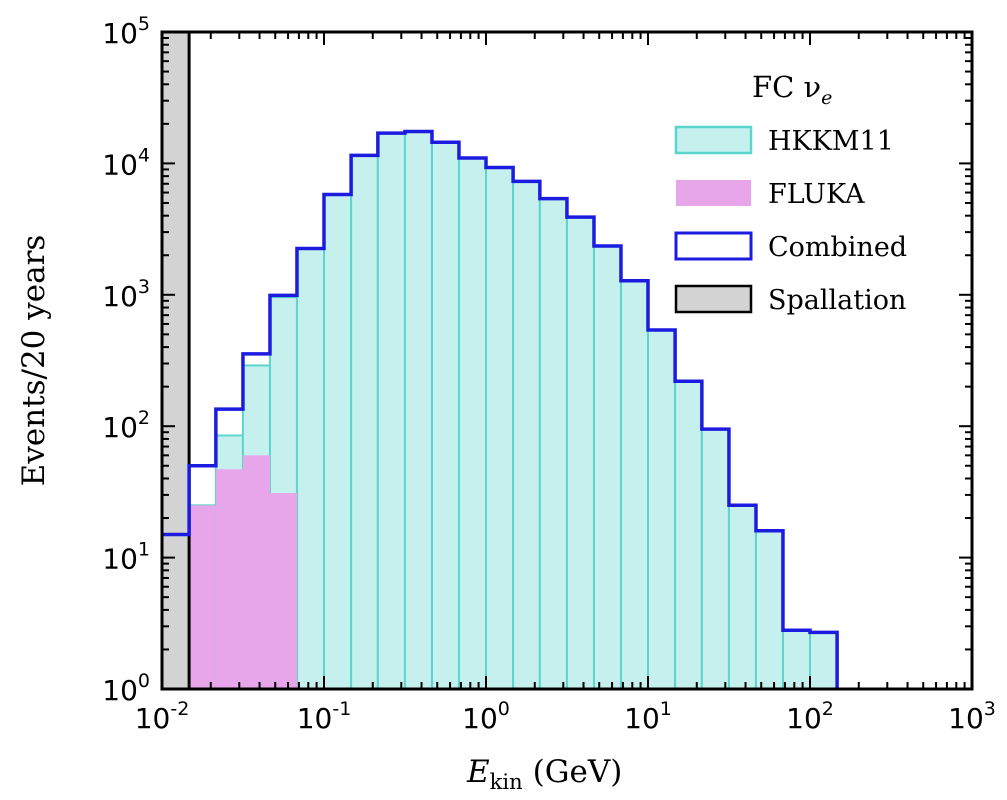 This screenshot has width=1007, height=800. Describe the element at coordinates (126, 557) in the screenshot. I see `y-tick-label: 10¹` at that location.